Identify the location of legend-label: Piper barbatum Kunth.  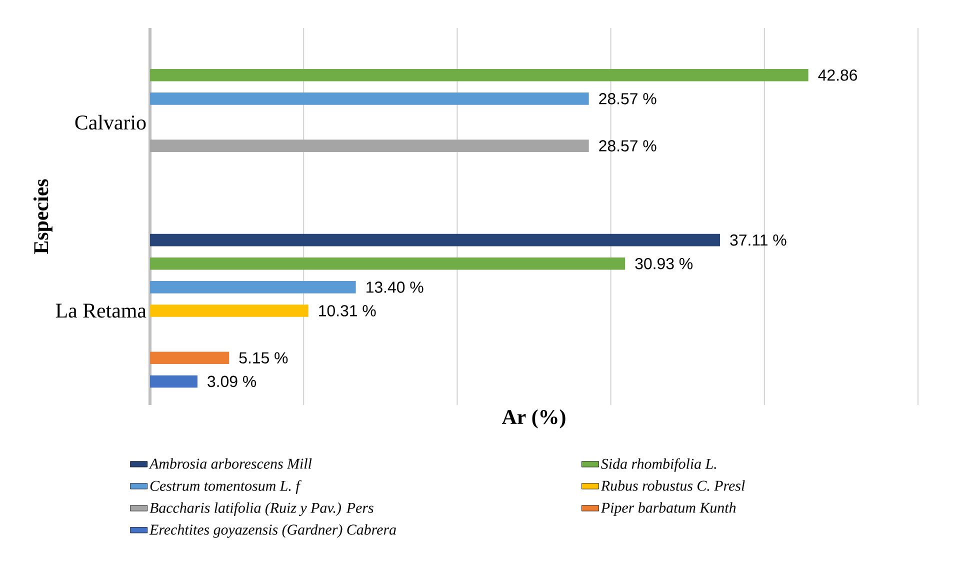
(668, 509).